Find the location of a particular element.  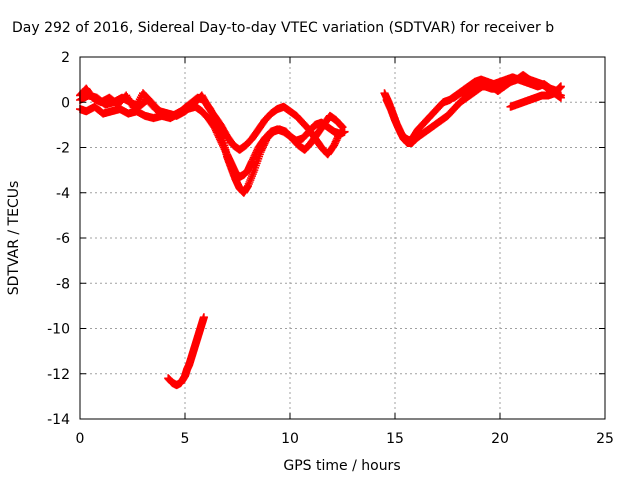

y-tick-label: -4 is located at coordinates (63, 194).